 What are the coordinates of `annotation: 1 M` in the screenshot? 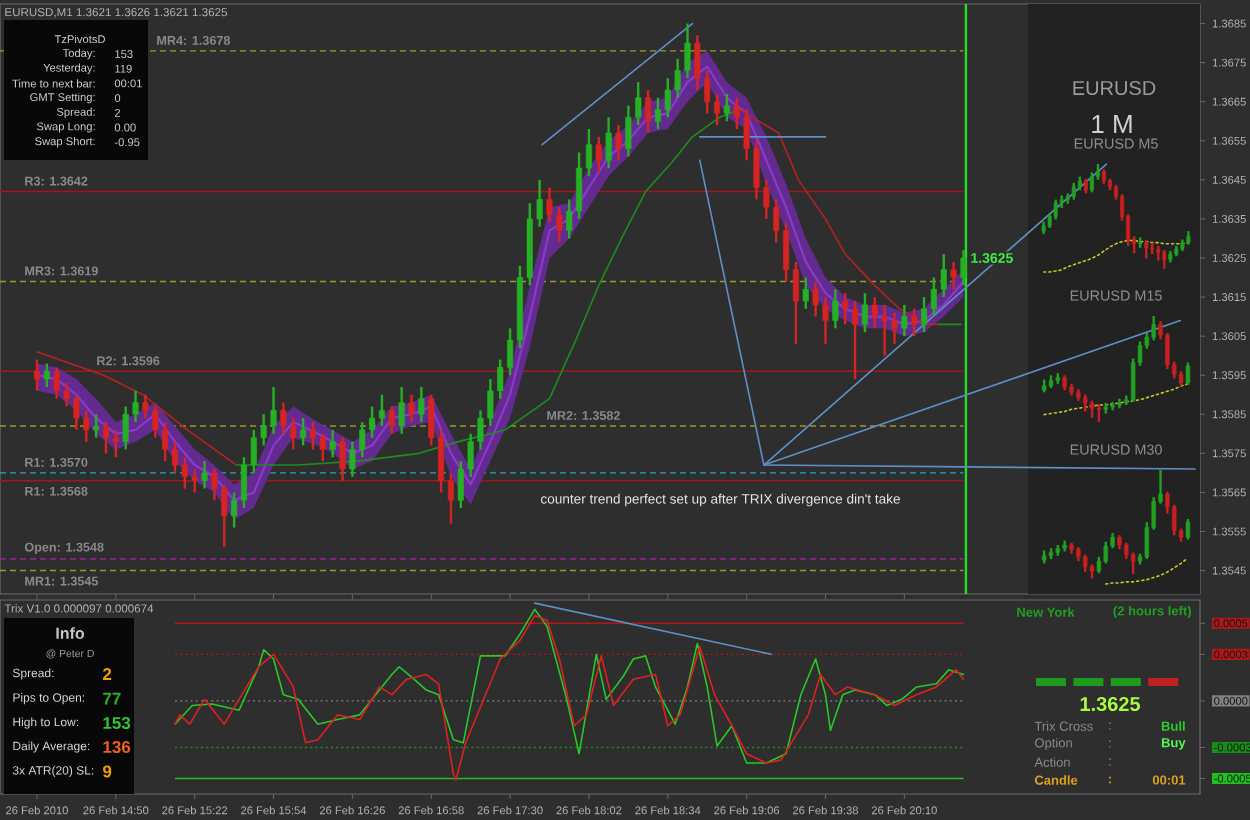 It's located at (1112, 124).